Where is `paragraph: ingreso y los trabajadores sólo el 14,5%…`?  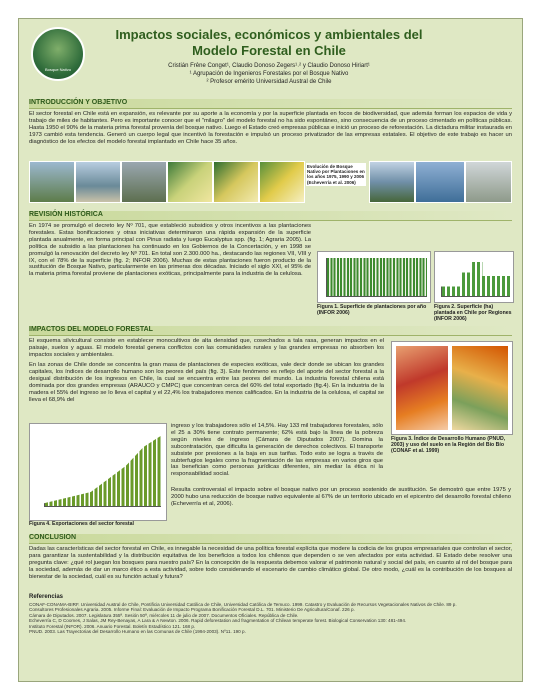
paragraph: ingreso y los trabajadores sólo el 14,5%… is located at coordinates (277, 450).